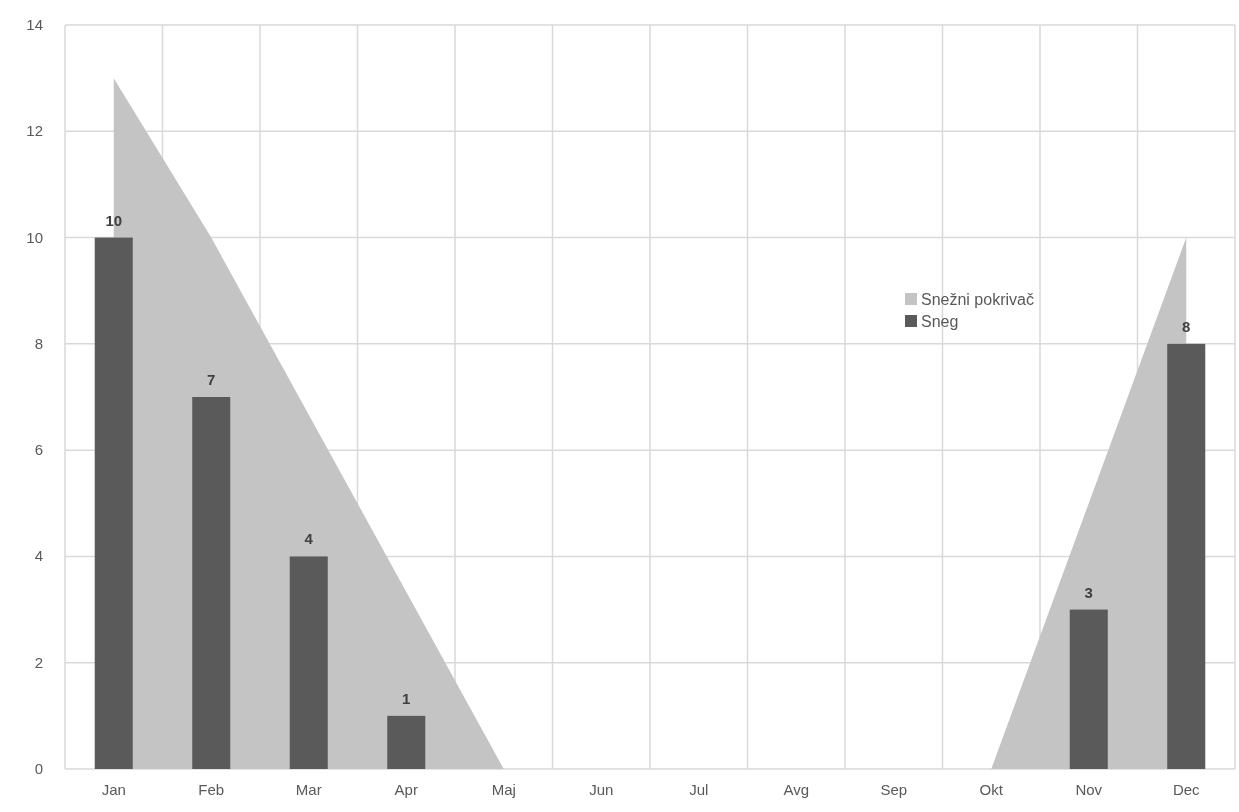 Image resolution: width=1239 pixels, height=812 pixels. What do you see at coordinates (503, 789) in the screenshot?
I see `x-tick-label: Maj` at bounding box center [503, 789].